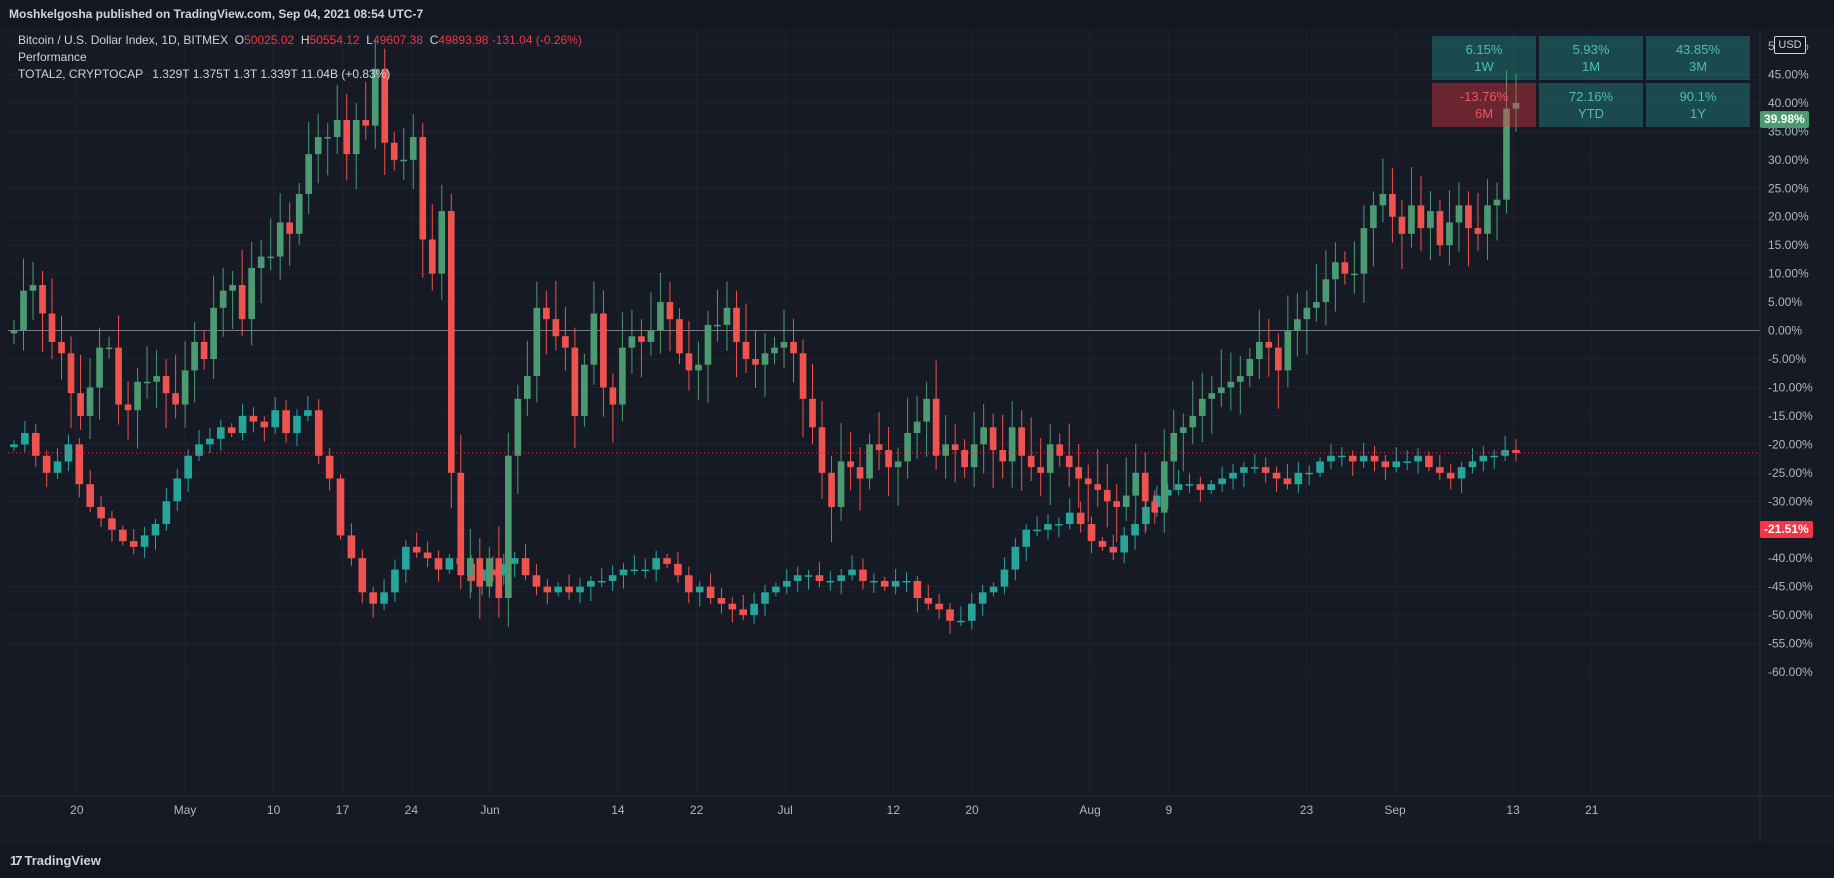 This screenshot has height=878, width=1834. Describe the element at coordinates (395, 40) in the screenshot. I see `ohlc-low: L49607.38` at that location.